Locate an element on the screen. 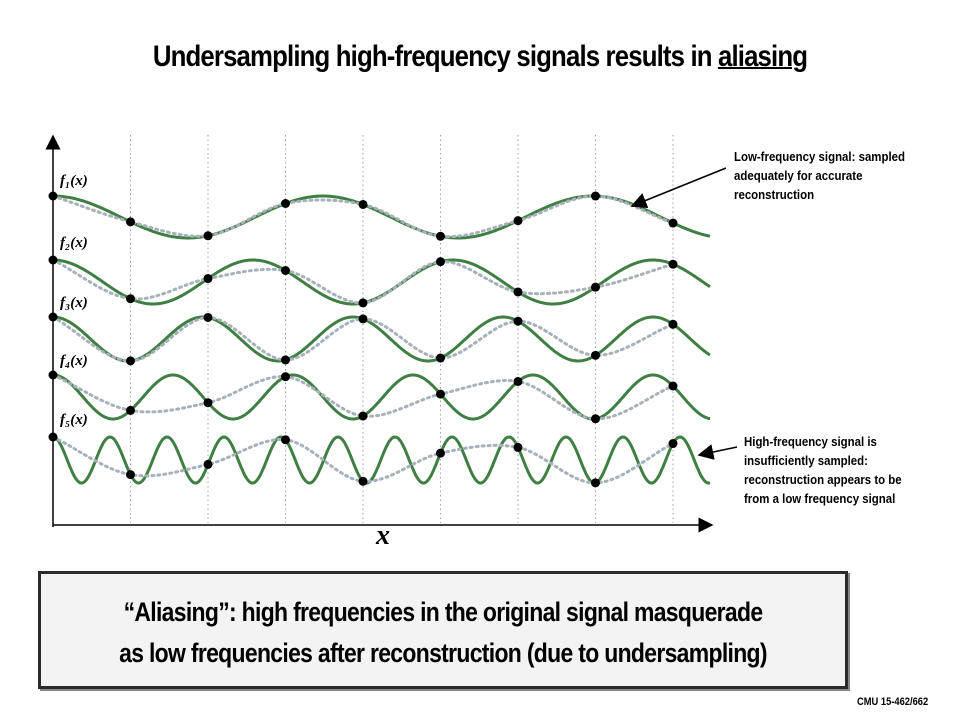 The image size is (960, 720). annotation-high-line-3: reconstruction appears to be is located at coordinates (823, 479).